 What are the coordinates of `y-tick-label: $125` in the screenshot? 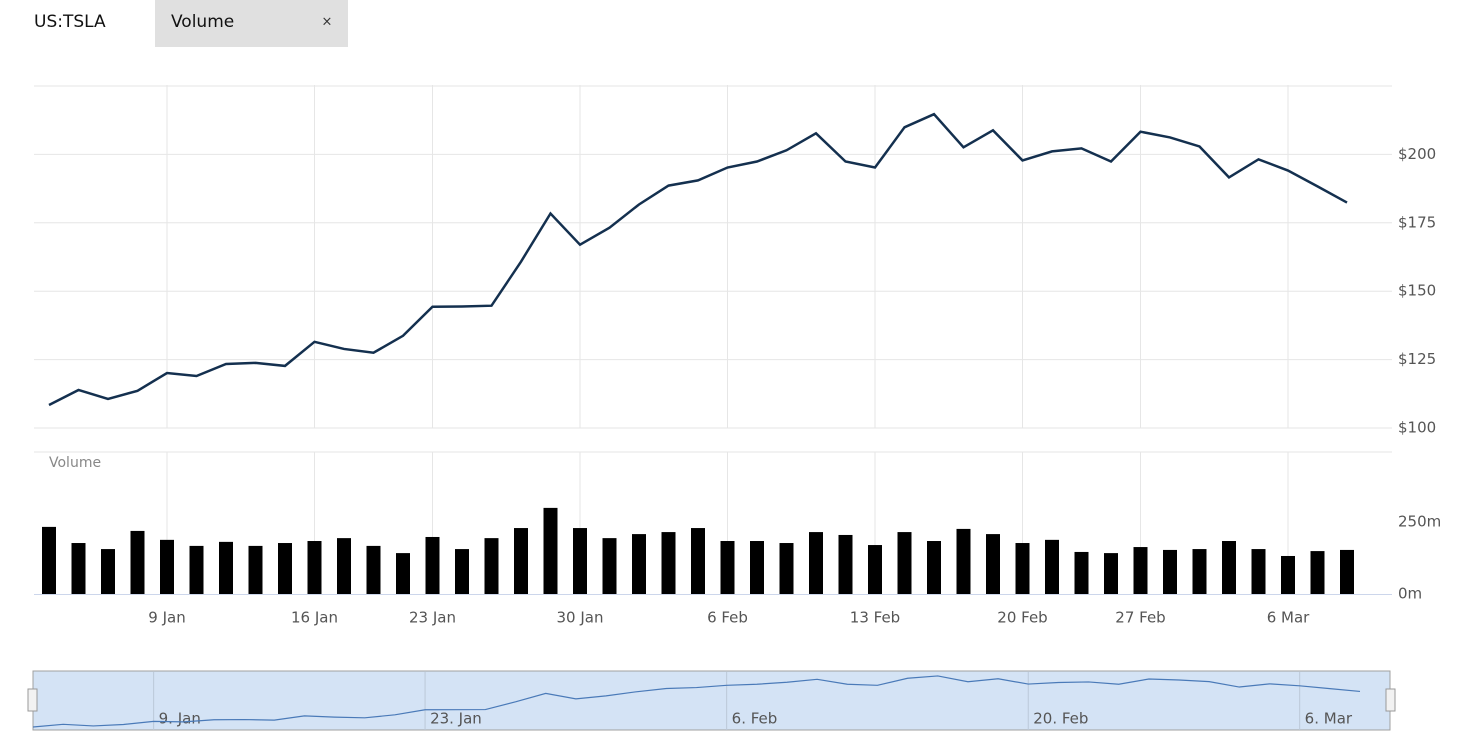 It's located at (1417, 359).